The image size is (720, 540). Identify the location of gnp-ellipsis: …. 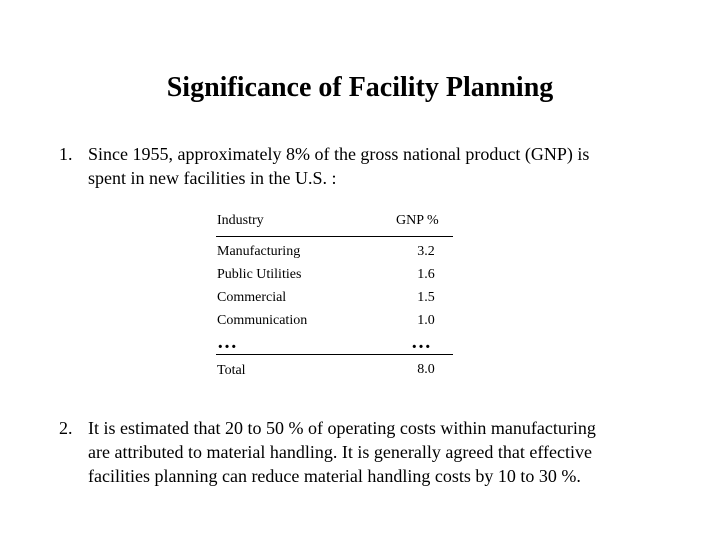
(421, 342).